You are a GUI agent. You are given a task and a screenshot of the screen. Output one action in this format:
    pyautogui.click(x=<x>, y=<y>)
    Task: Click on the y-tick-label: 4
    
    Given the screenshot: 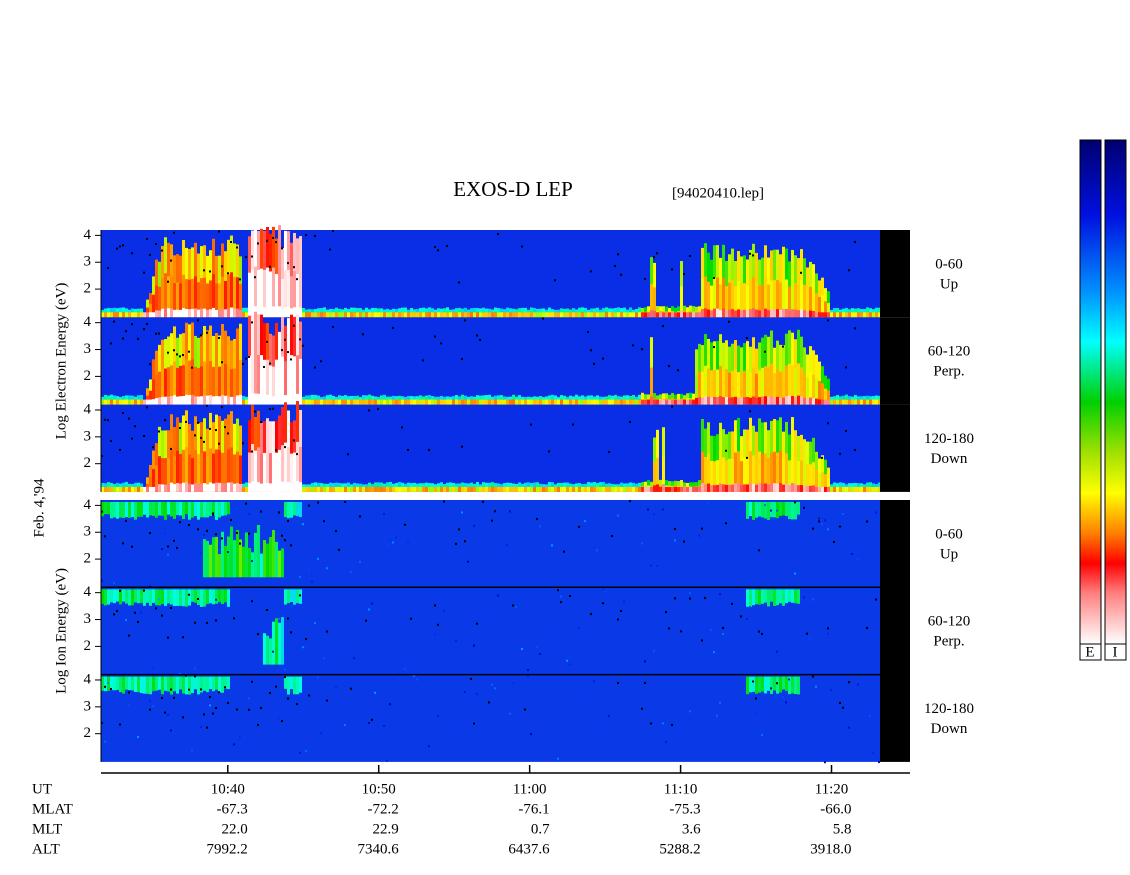 What is the action you would take?
    pyautogui.click(x=88, y=679)
    